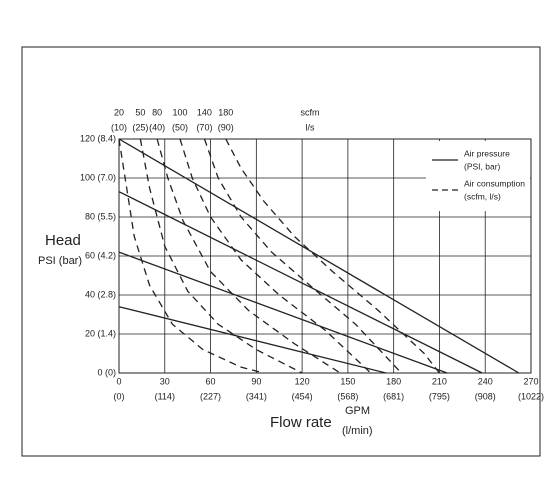 The image size is (560, 504). Describe the element at coordinates (478, 176) in the screenshot. I see `legend-box` at that location.